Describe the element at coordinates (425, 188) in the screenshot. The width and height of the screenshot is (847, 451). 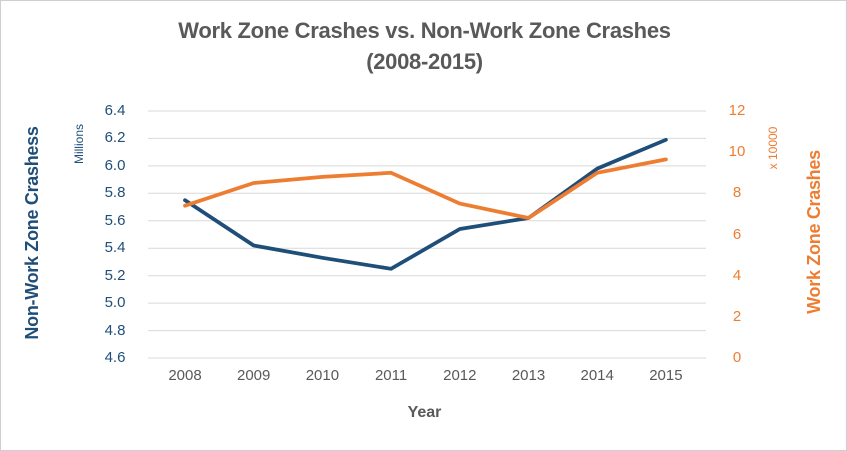
I see `line-series-work-zone-crashes` at that location.